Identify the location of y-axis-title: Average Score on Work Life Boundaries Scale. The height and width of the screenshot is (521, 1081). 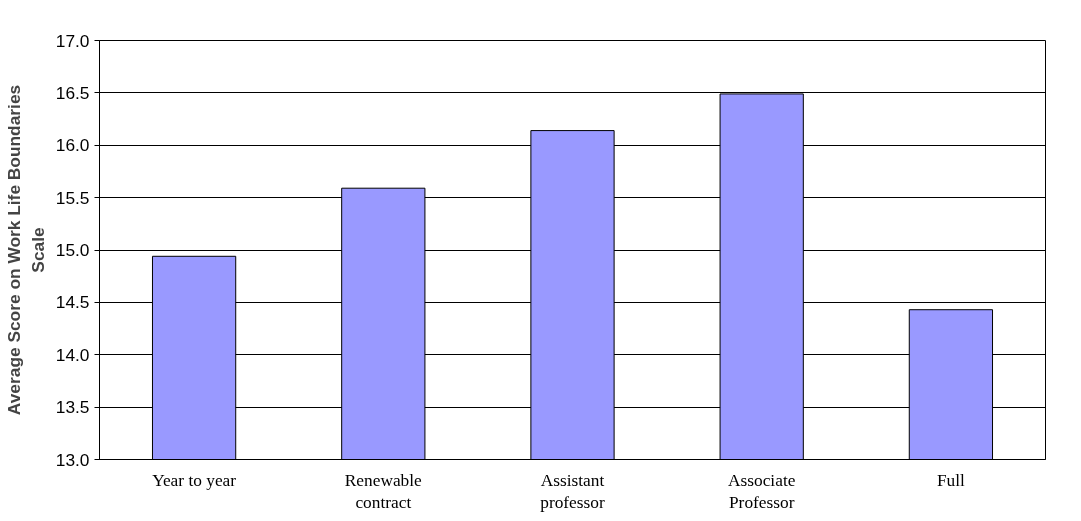
(25, 250).